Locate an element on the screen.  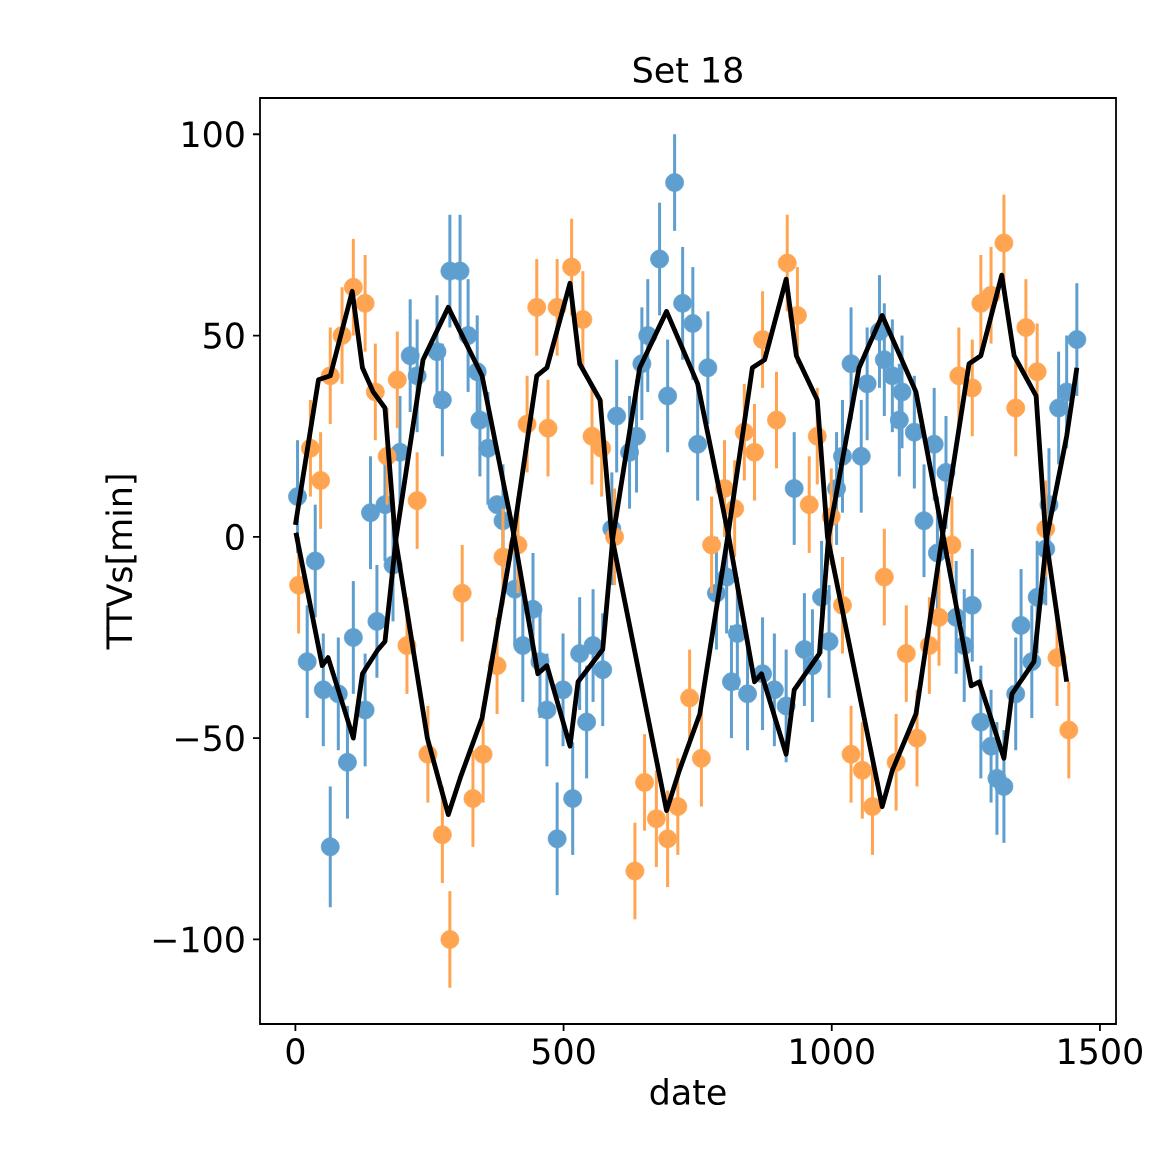
y-axis-title: TTVs[min] is located at coordinates (121, 562).